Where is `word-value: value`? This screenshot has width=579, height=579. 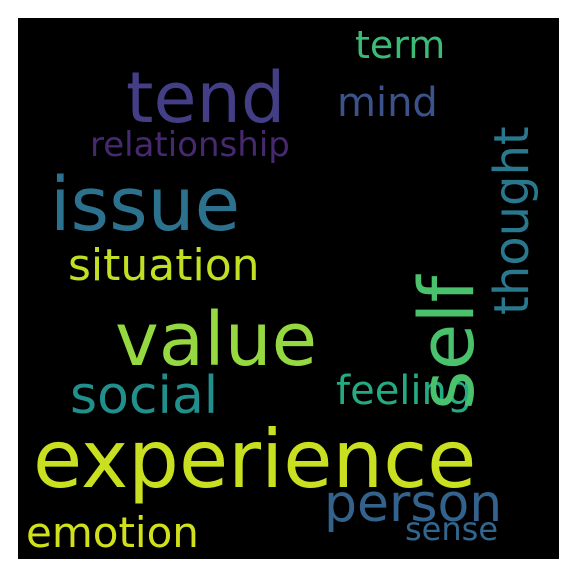 word-value: value is located at coordinates (216, 340).